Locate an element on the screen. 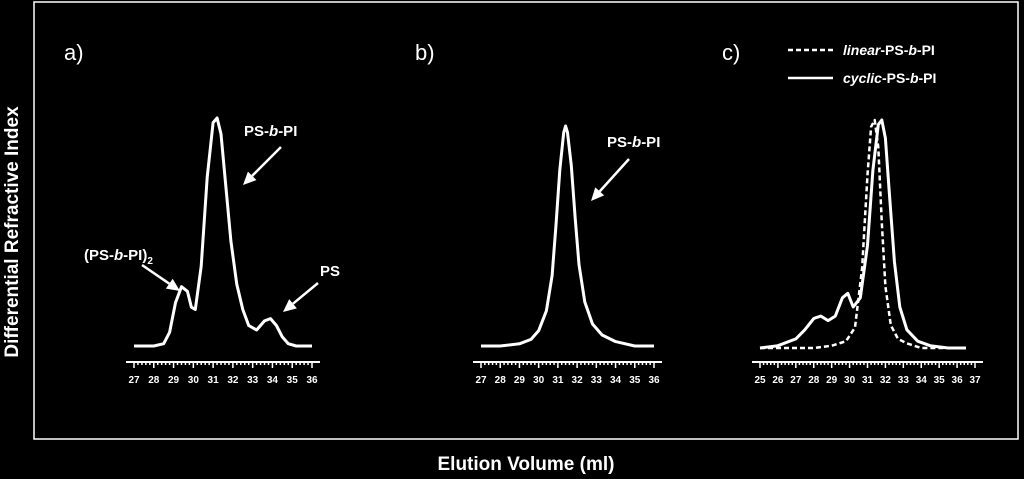 The image size is (1024, 479). legend-italic: cyclic is located at coordinates (862, 78).